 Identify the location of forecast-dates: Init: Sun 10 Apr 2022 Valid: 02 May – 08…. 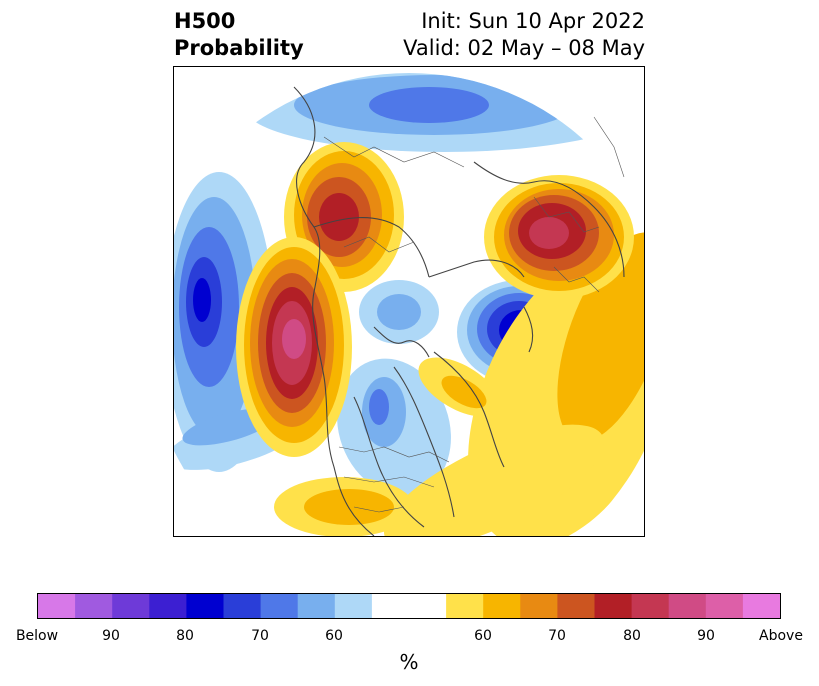
(524, 35).